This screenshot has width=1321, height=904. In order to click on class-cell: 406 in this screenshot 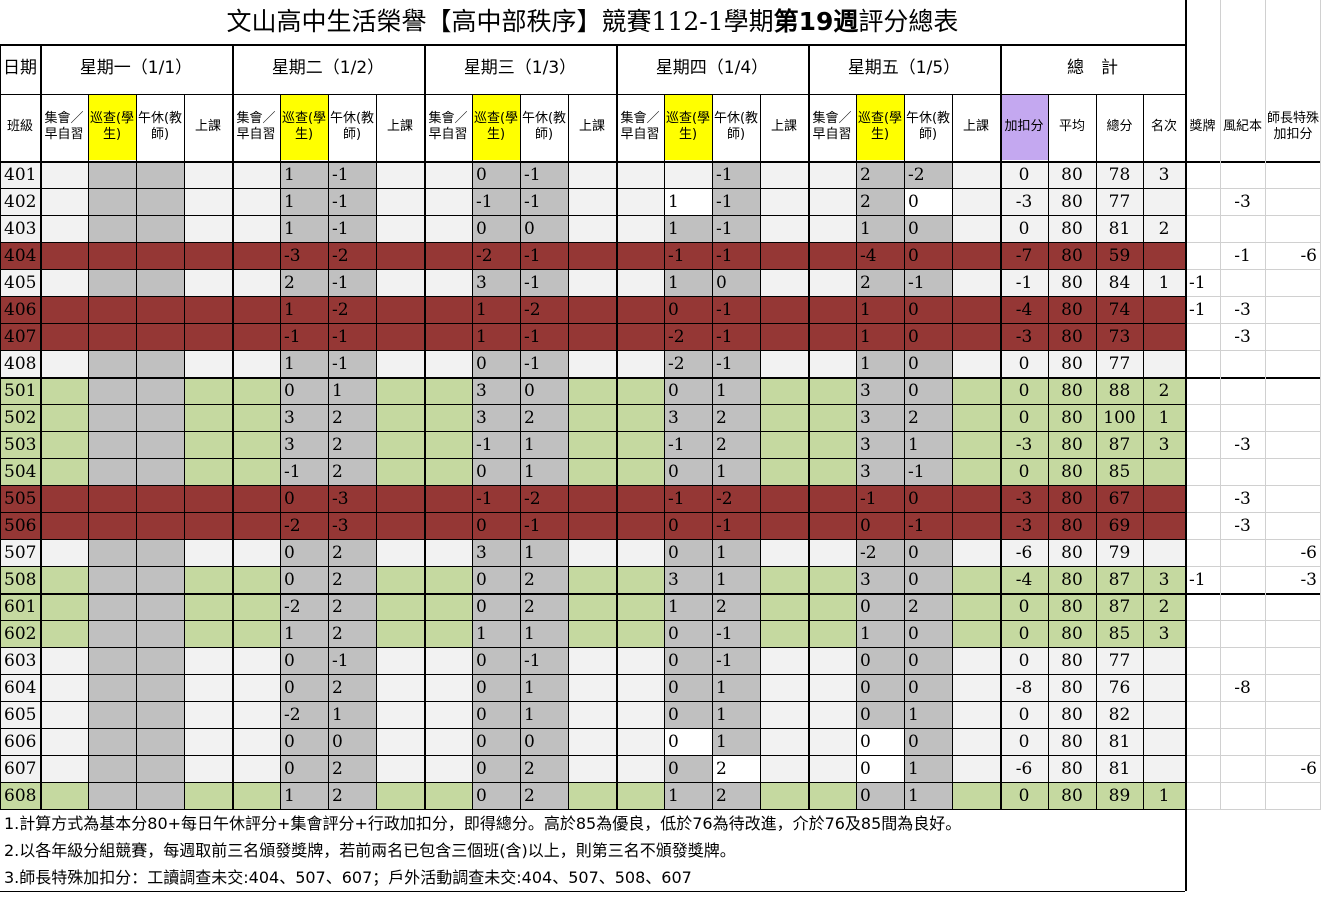, I will do `click(20, 310)`.